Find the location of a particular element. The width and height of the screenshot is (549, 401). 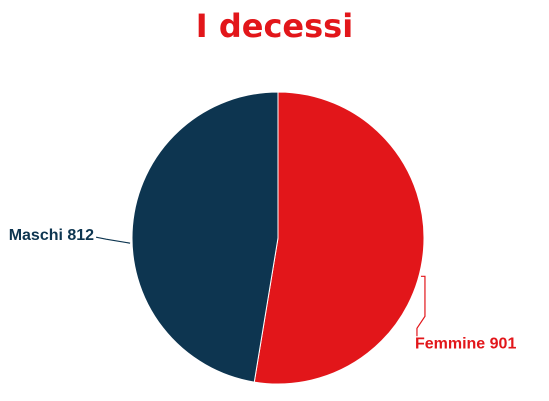

slice-label-maschi: Maschi 812 is located at coordinates (51, 235).